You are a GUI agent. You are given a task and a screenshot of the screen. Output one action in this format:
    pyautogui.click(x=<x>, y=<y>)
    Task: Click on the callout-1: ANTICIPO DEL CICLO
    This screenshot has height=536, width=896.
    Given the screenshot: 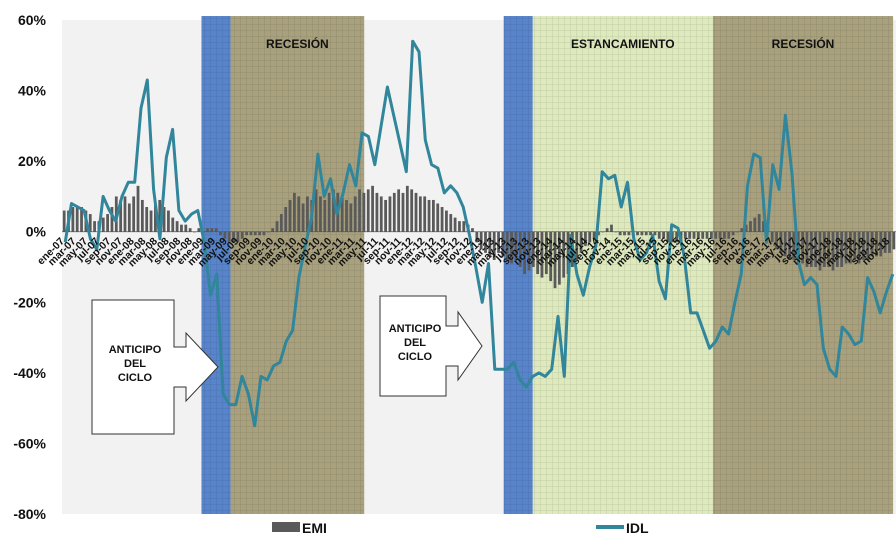 What is the action you would take?
    pyautogui.click(x=431, y=346)
    